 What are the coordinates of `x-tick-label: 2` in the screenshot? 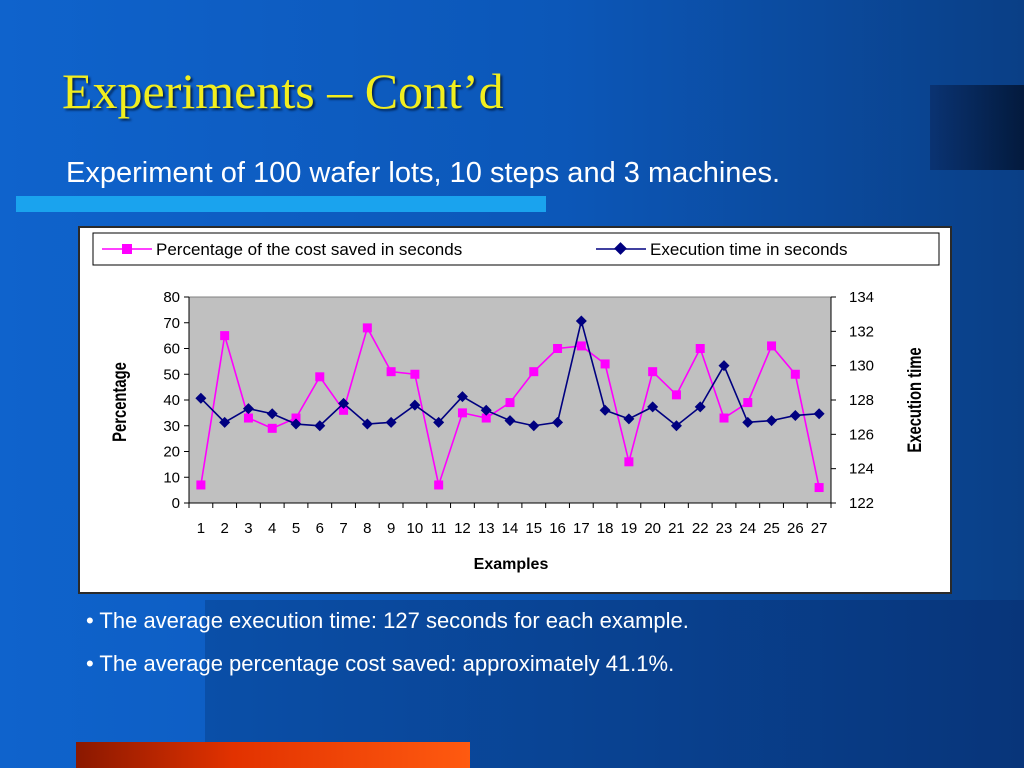 It's located at (224, 528).